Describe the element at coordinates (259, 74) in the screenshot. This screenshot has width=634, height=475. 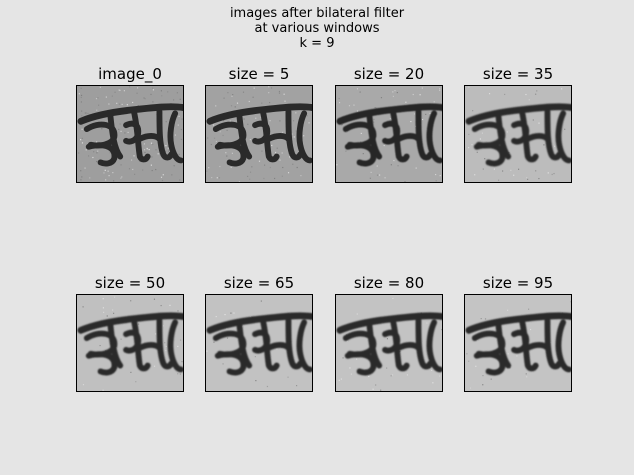
I see `panel-title-1: size = 5` at that location.